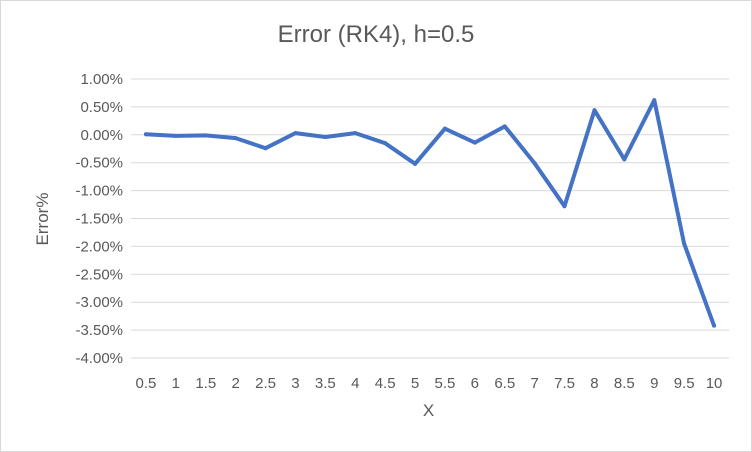 The image size is (752, 452). I want to click on chart-title: Error (RK4), h=0.5, so click(376, 34).